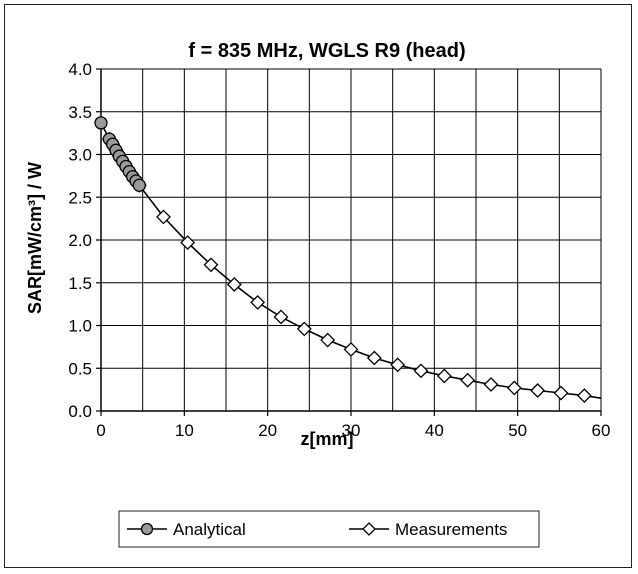  Describe the element at coordinates (80, 197) in the screenshot. I see `y-tick-label: 2.5` at that location.